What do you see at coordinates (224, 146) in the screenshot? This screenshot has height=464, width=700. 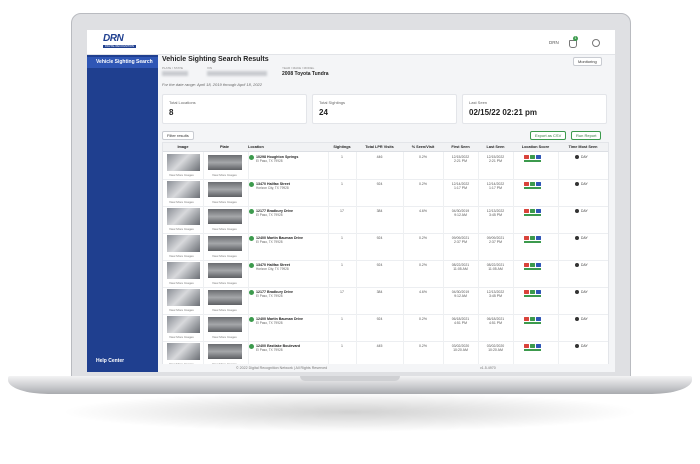 I see `column-header: Plate` at bounding box center [224, 146].